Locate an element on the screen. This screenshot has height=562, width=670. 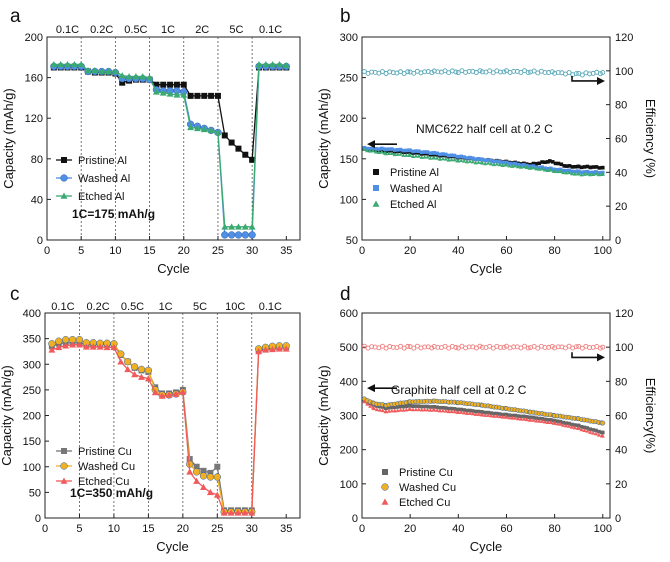
y-tick-label: 150 is located at coordinates (349, 160).